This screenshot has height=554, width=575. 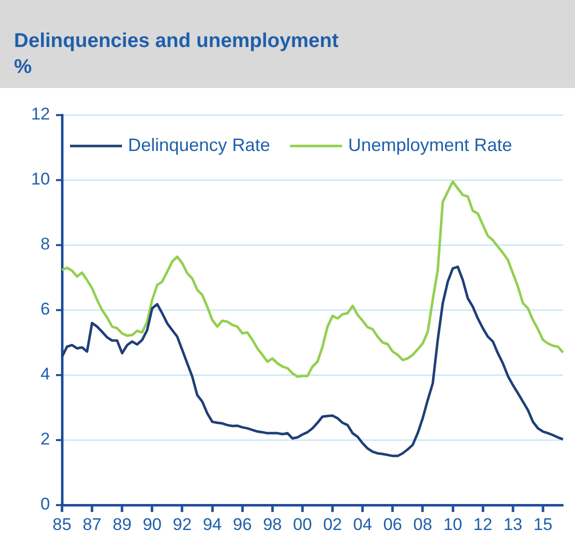 I want to click on x-tick-label: 94, so click(x=212, y=524).